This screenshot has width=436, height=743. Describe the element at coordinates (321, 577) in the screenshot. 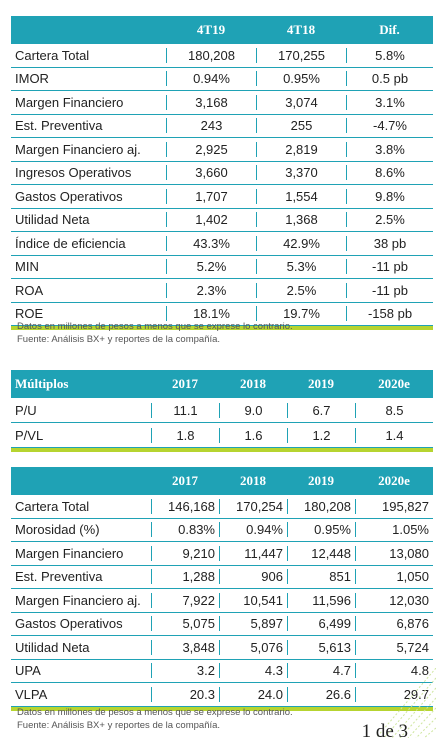

I see `projections-value-cell: 851` at that location.